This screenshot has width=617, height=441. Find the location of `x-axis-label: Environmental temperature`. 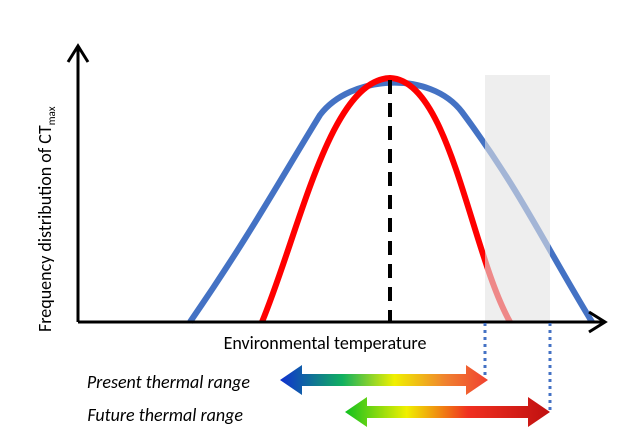

x-axis-label: Environmental temperature is located at coordinates (325, 343).